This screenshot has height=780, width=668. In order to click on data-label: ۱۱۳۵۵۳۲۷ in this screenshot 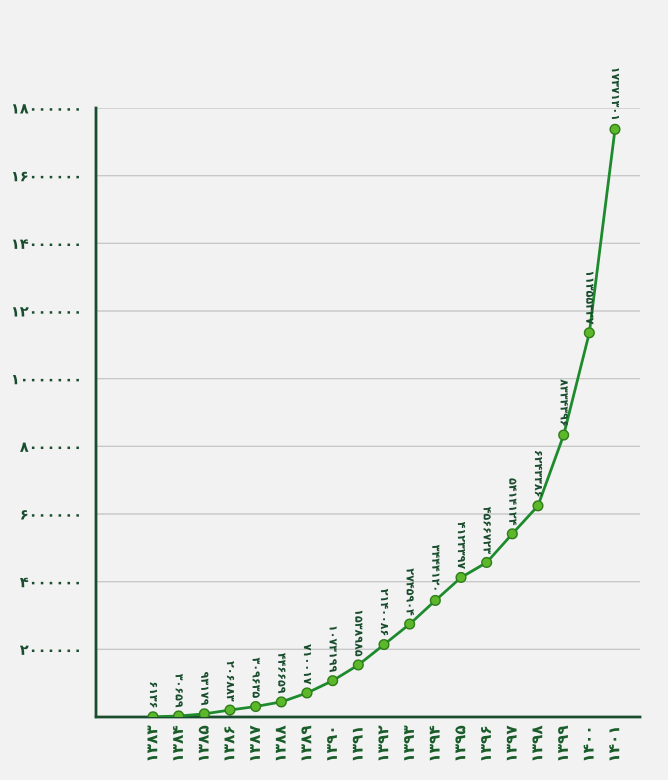, I will do `click(590, 298)`.